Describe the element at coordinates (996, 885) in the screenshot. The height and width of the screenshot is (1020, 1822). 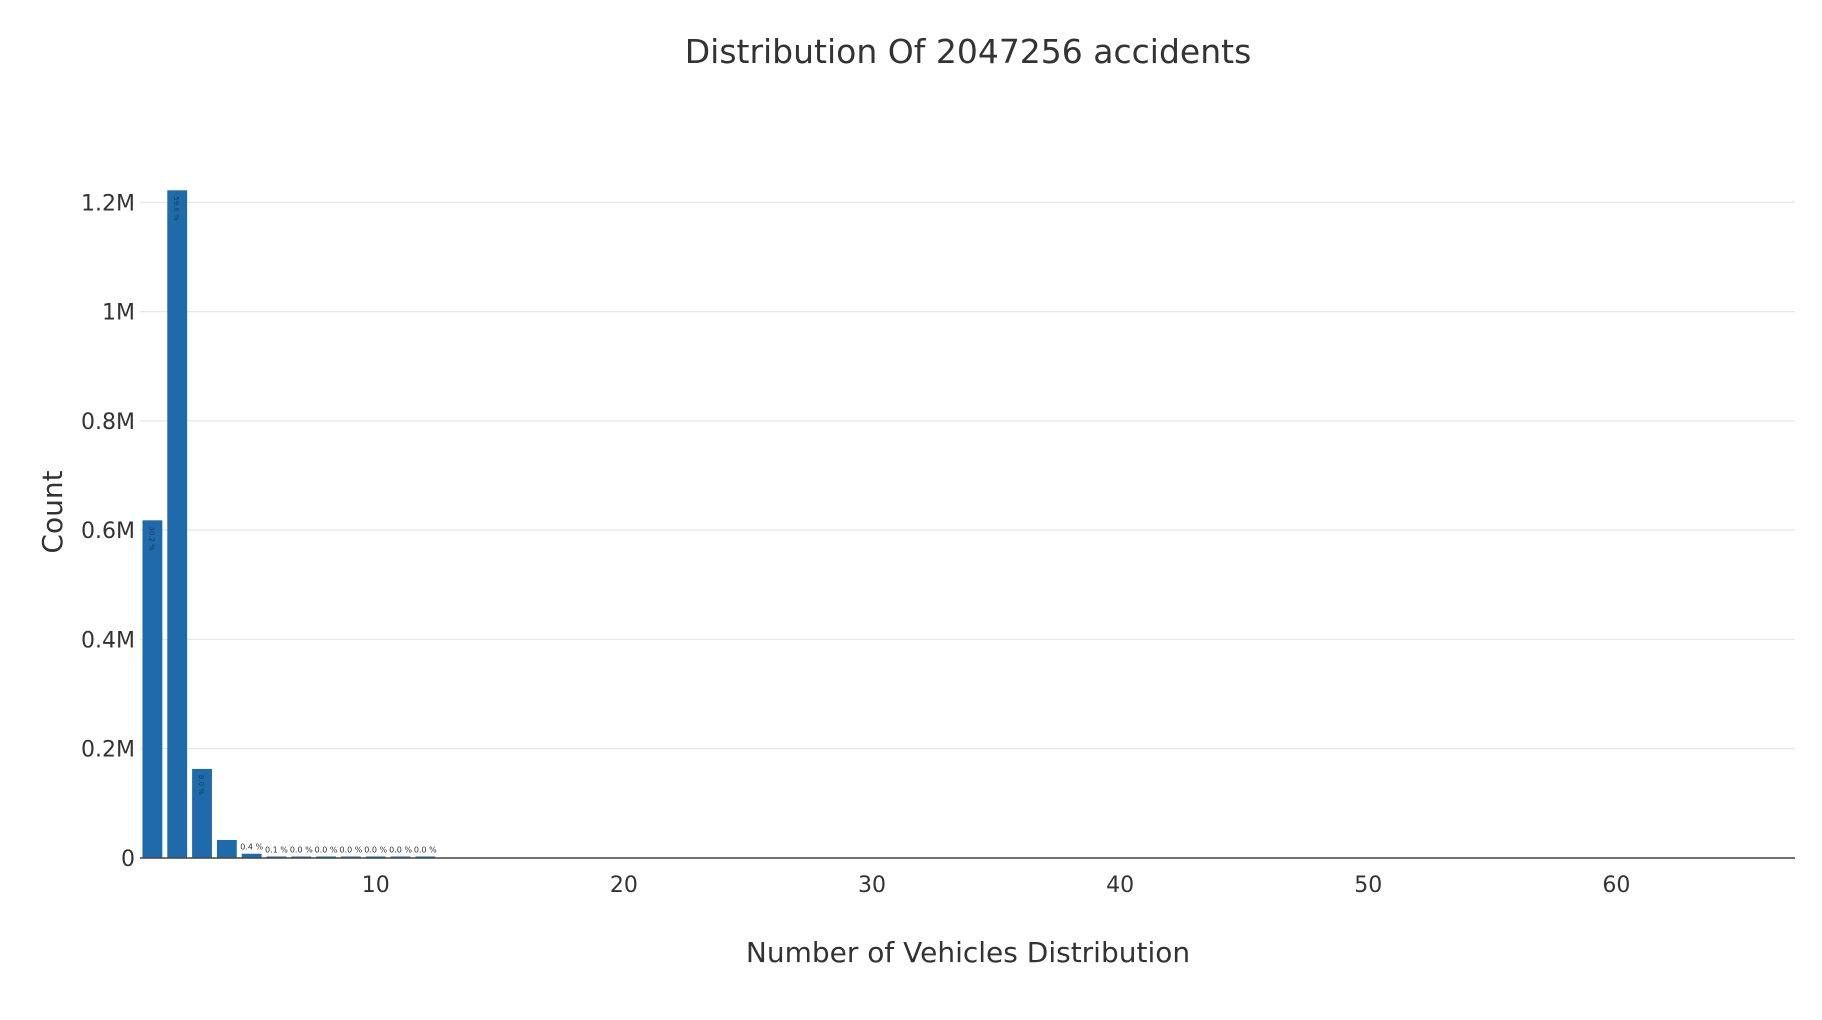
I see `x-tick-labels: 10 20 30 40 50 60` at that location.